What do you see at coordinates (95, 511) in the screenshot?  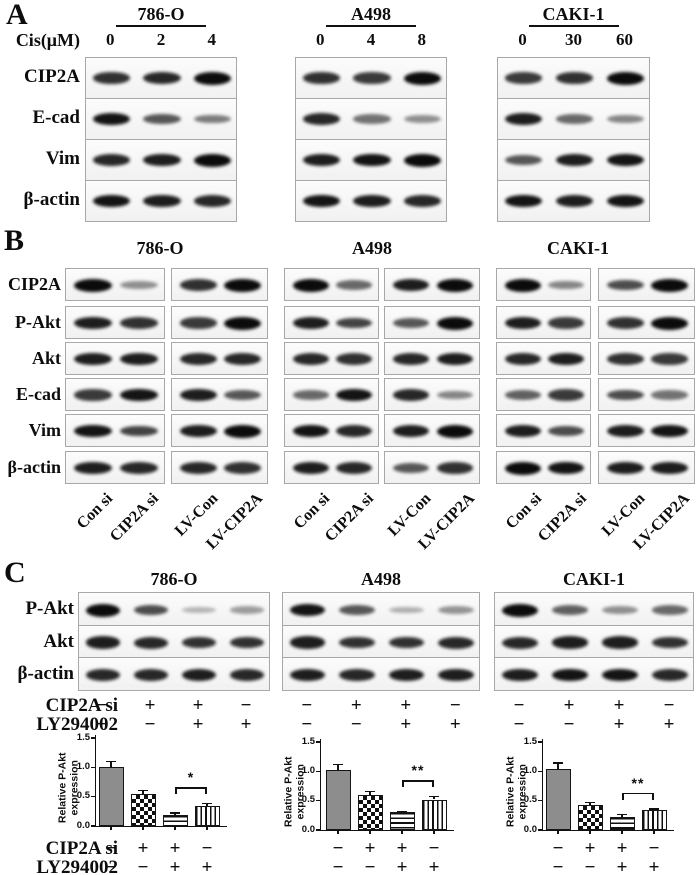 I see `lane-label: Con si` at bounding box center [95, 511].